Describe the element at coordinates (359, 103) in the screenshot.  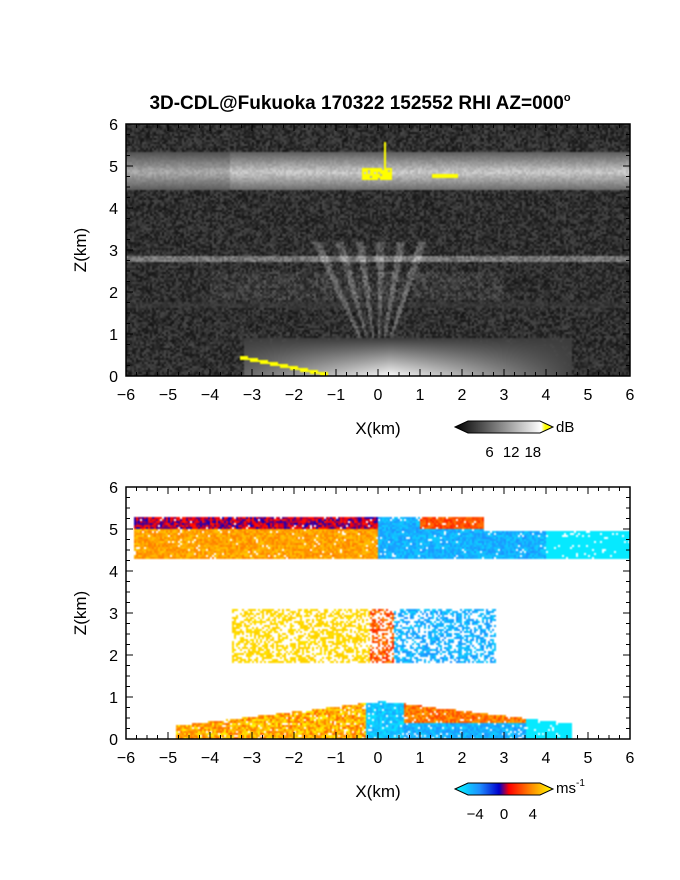
I see `chart-title: 3D-CDL@Fukuoka 170322 152552 RHI AZ=000o` at that location.